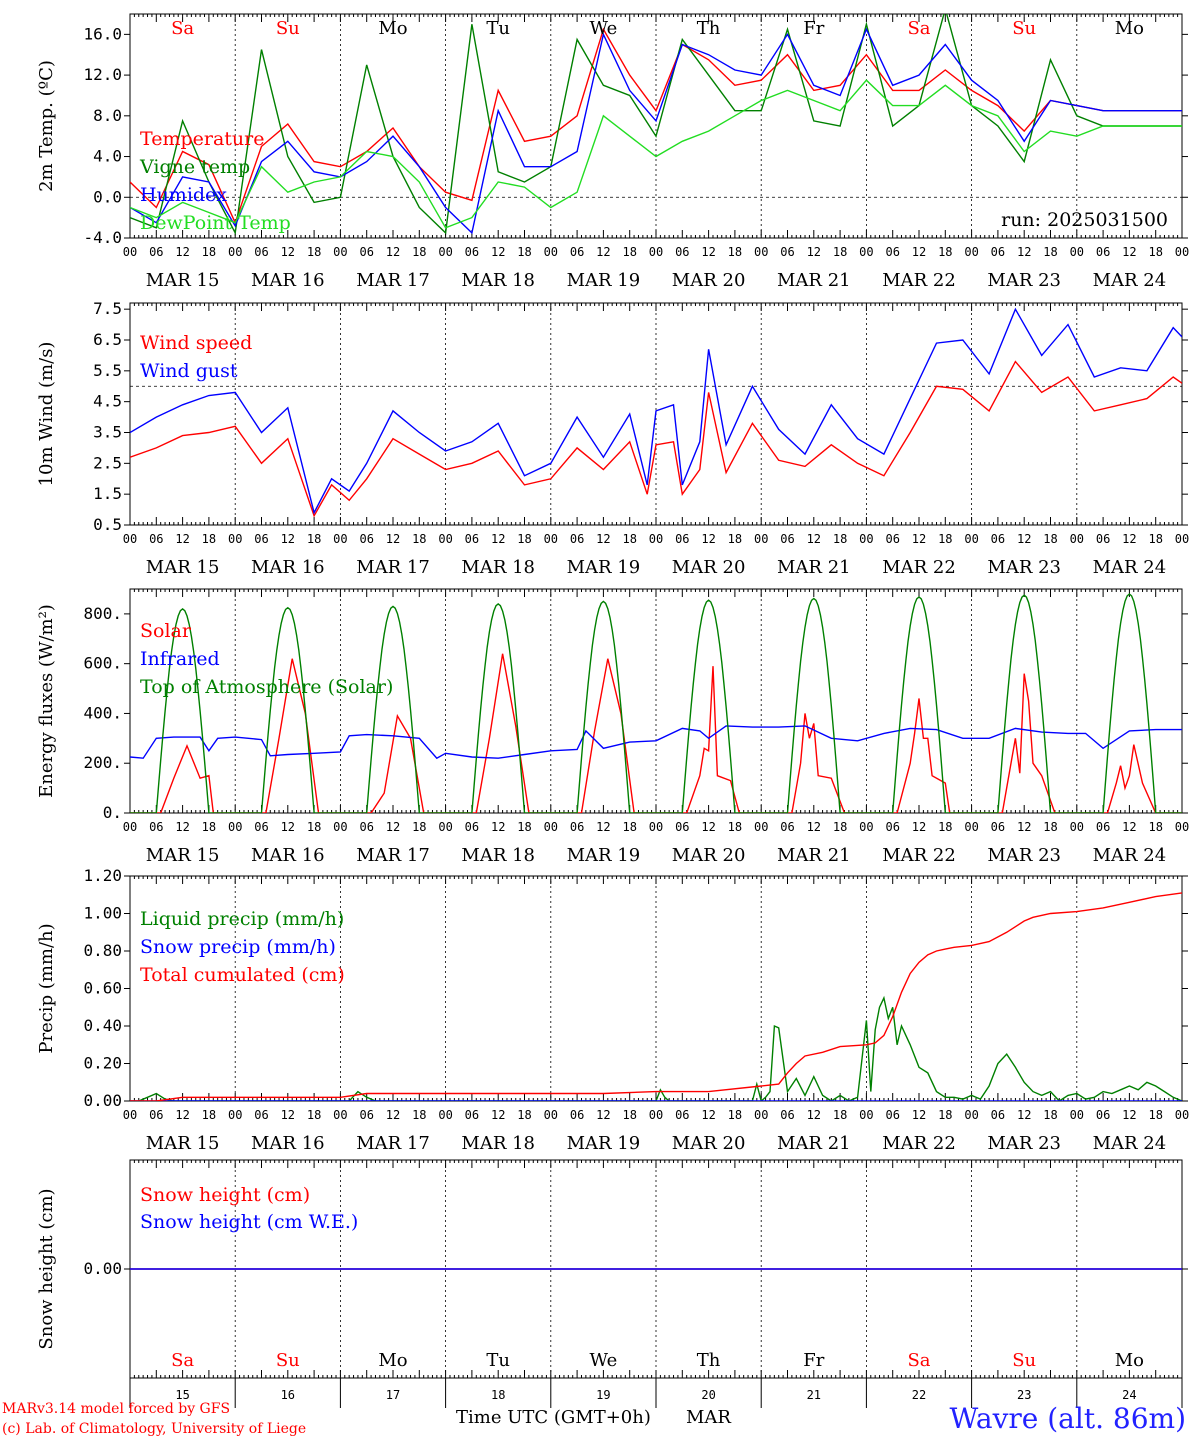 Image resolution: width=1194 pixels, height=1440 pixels. I want to click on day-number-label: 18, so click(498, 1395).